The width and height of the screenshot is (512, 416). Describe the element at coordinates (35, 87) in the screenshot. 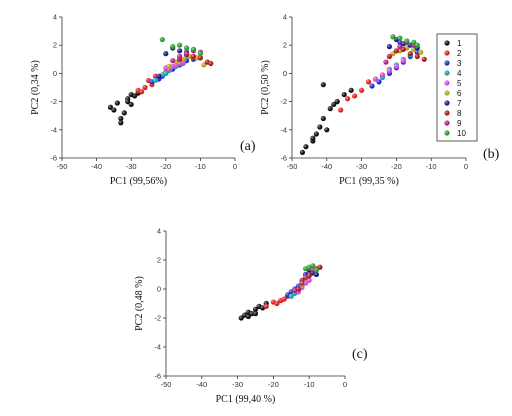

I see `y-axis-label: PC2 (0,34 %)` at that location.